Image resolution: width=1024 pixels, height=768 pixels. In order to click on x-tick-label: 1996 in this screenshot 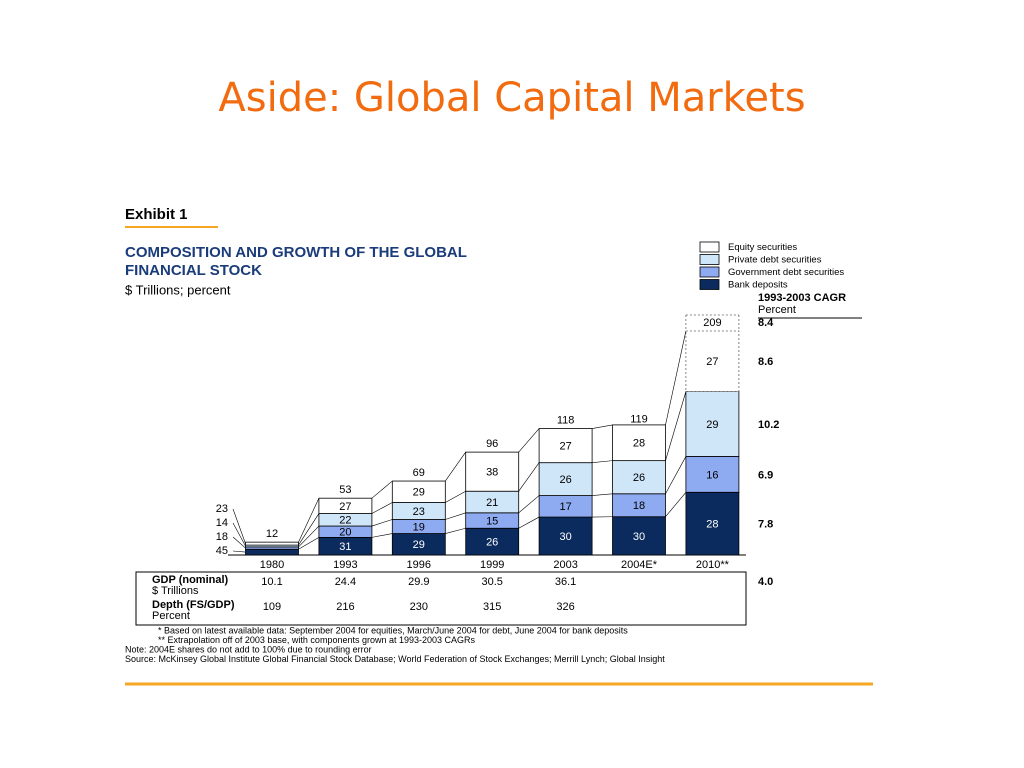, I will do `click(419, 565)`.